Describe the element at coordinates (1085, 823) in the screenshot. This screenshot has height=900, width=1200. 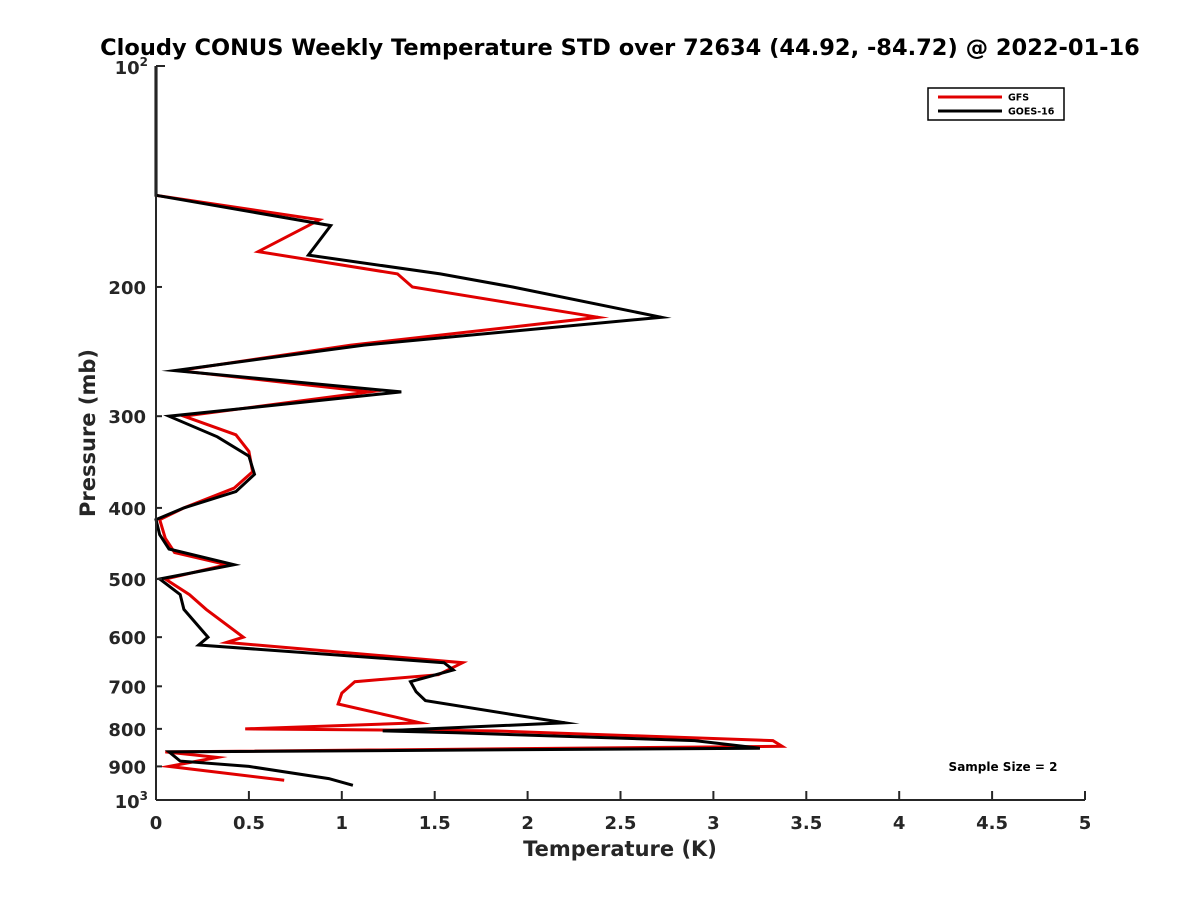
I see `x-tick-label: 5` at that location.